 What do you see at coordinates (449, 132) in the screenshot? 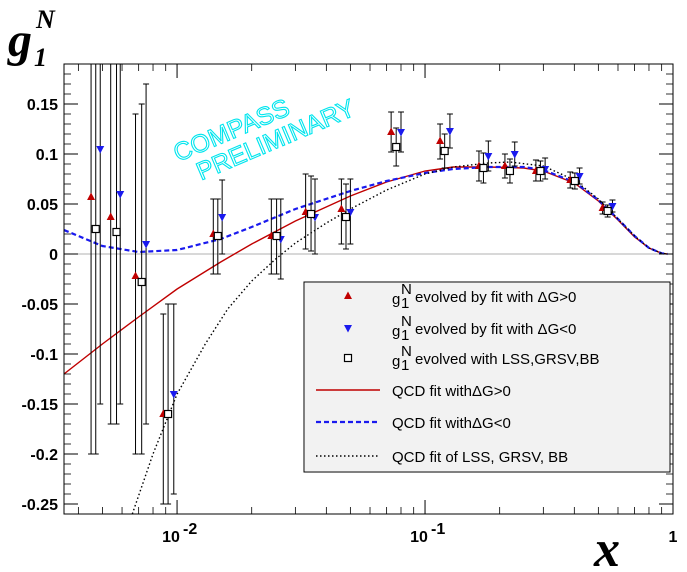
I see `point-s1-p9` at bounding box center [449, 132].